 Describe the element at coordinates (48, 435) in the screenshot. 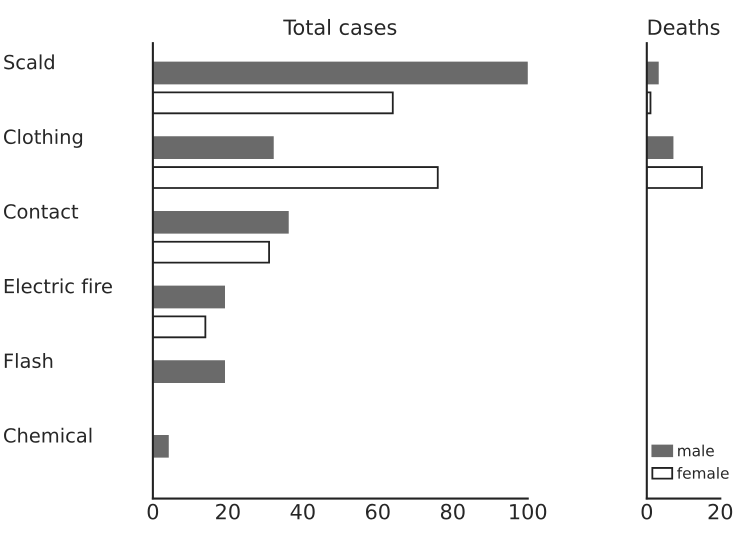

I see `y-tick-label: Chemical` at that location.